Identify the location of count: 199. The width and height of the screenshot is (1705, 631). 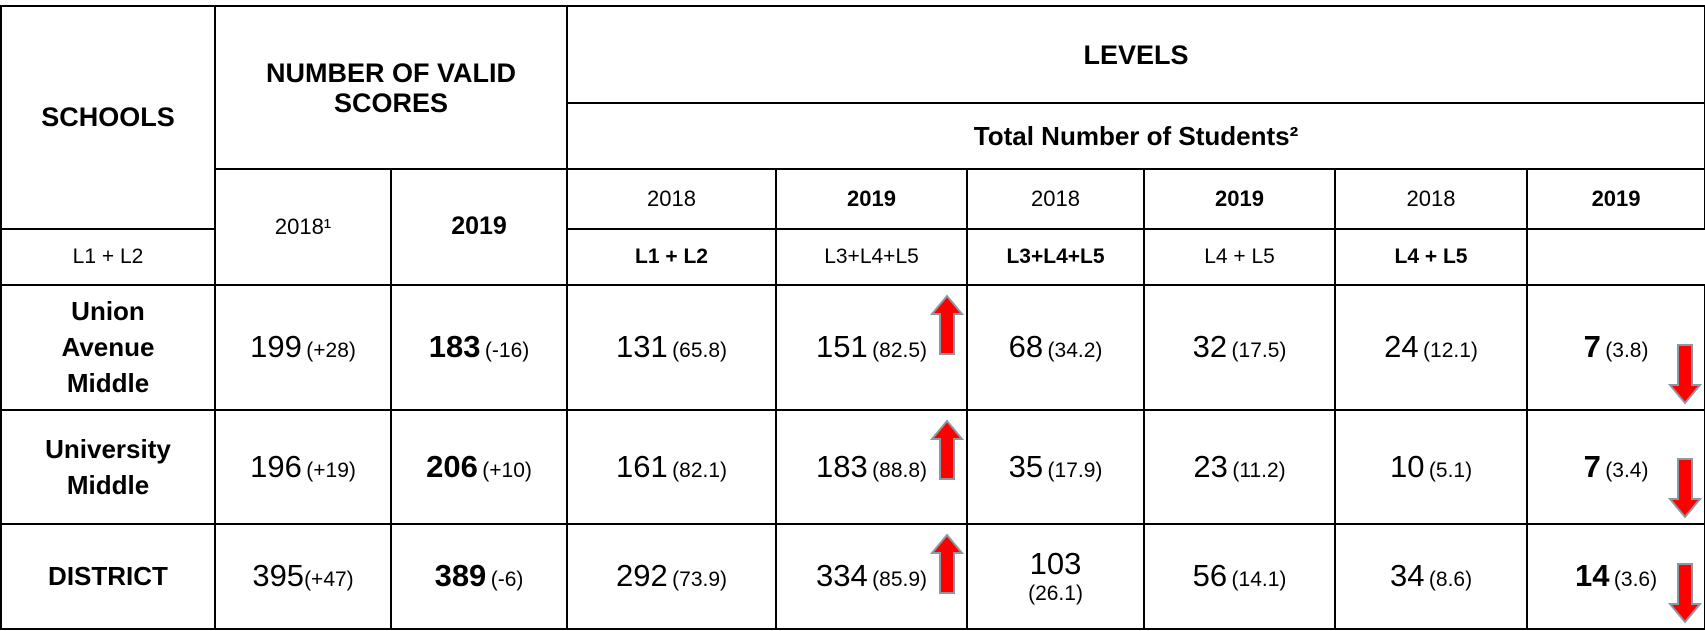
(276, 347).